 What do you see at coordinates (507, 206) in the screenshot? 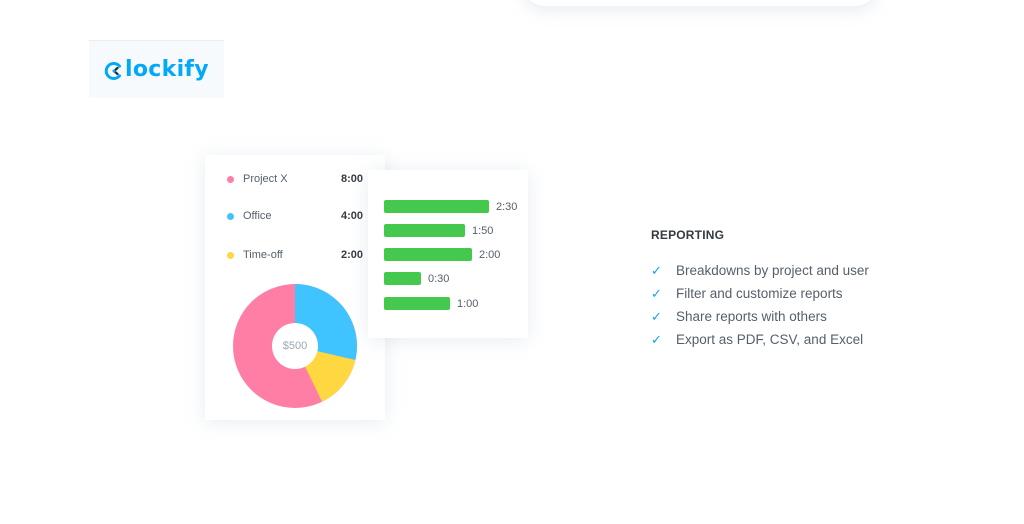
I see `bar-label: 2:30` at bounding box center [507, 206].